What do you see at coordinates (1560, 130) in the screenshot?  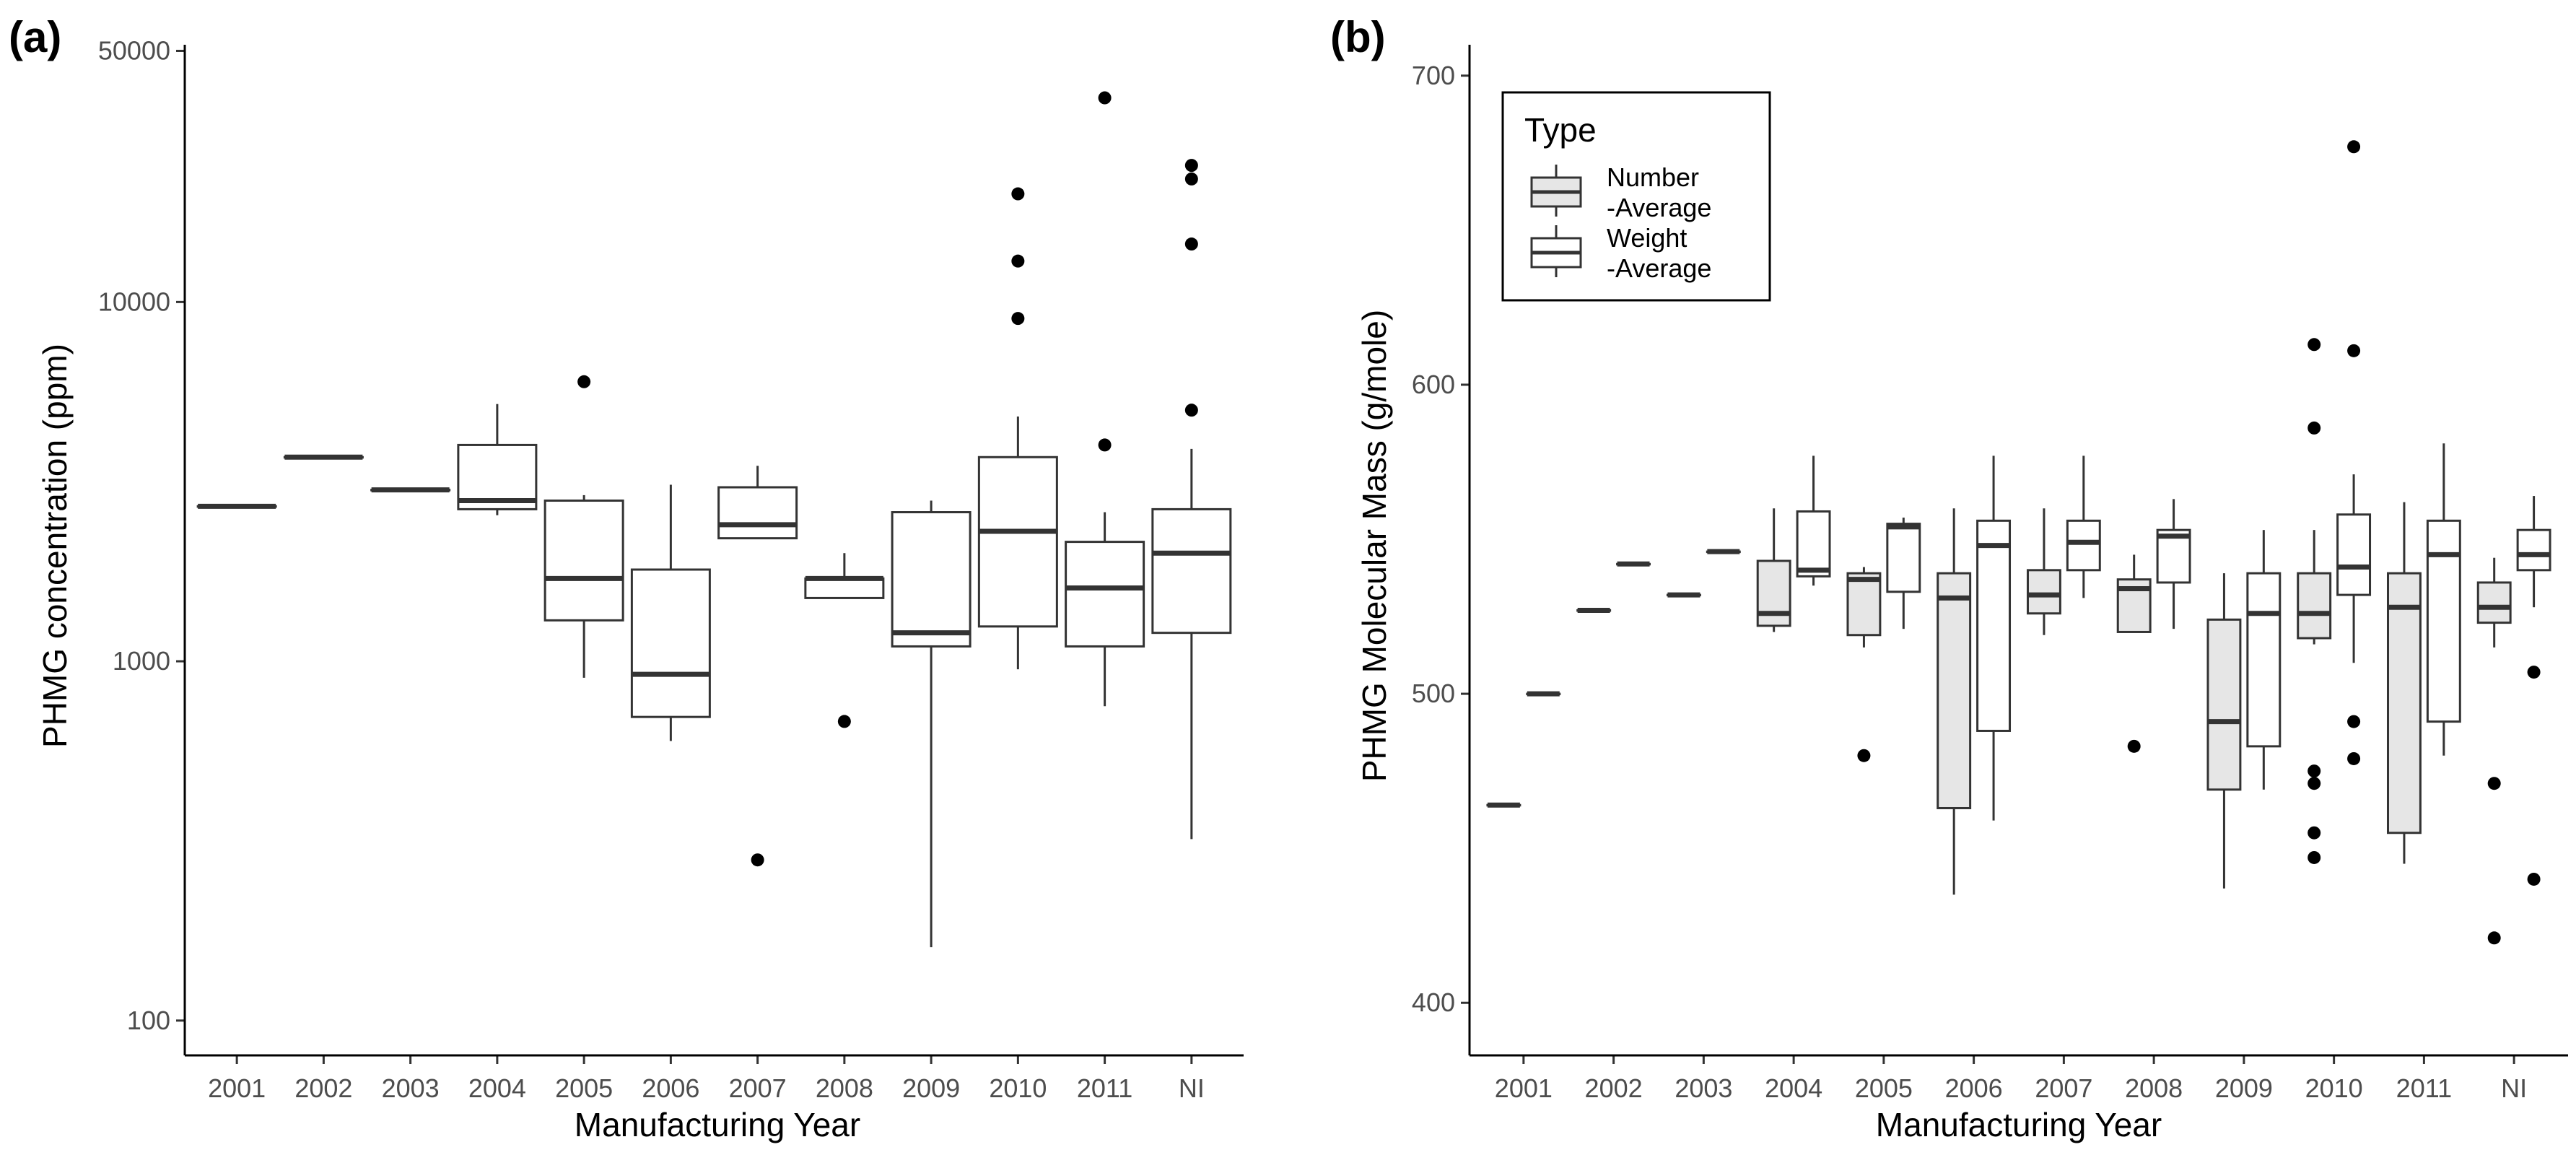 I see `legend-title: Type` at bounding box center [1560, 130].